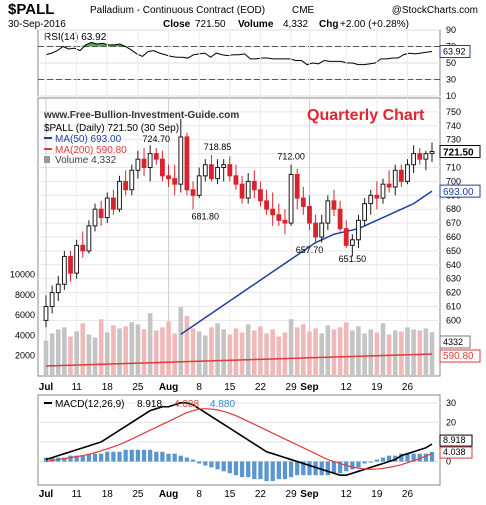 The height and width of the screenshot is (505, 486). Describe the element at coordinates (199, 387) in the screenshot. I see `x-tick-label: 8` at that location.